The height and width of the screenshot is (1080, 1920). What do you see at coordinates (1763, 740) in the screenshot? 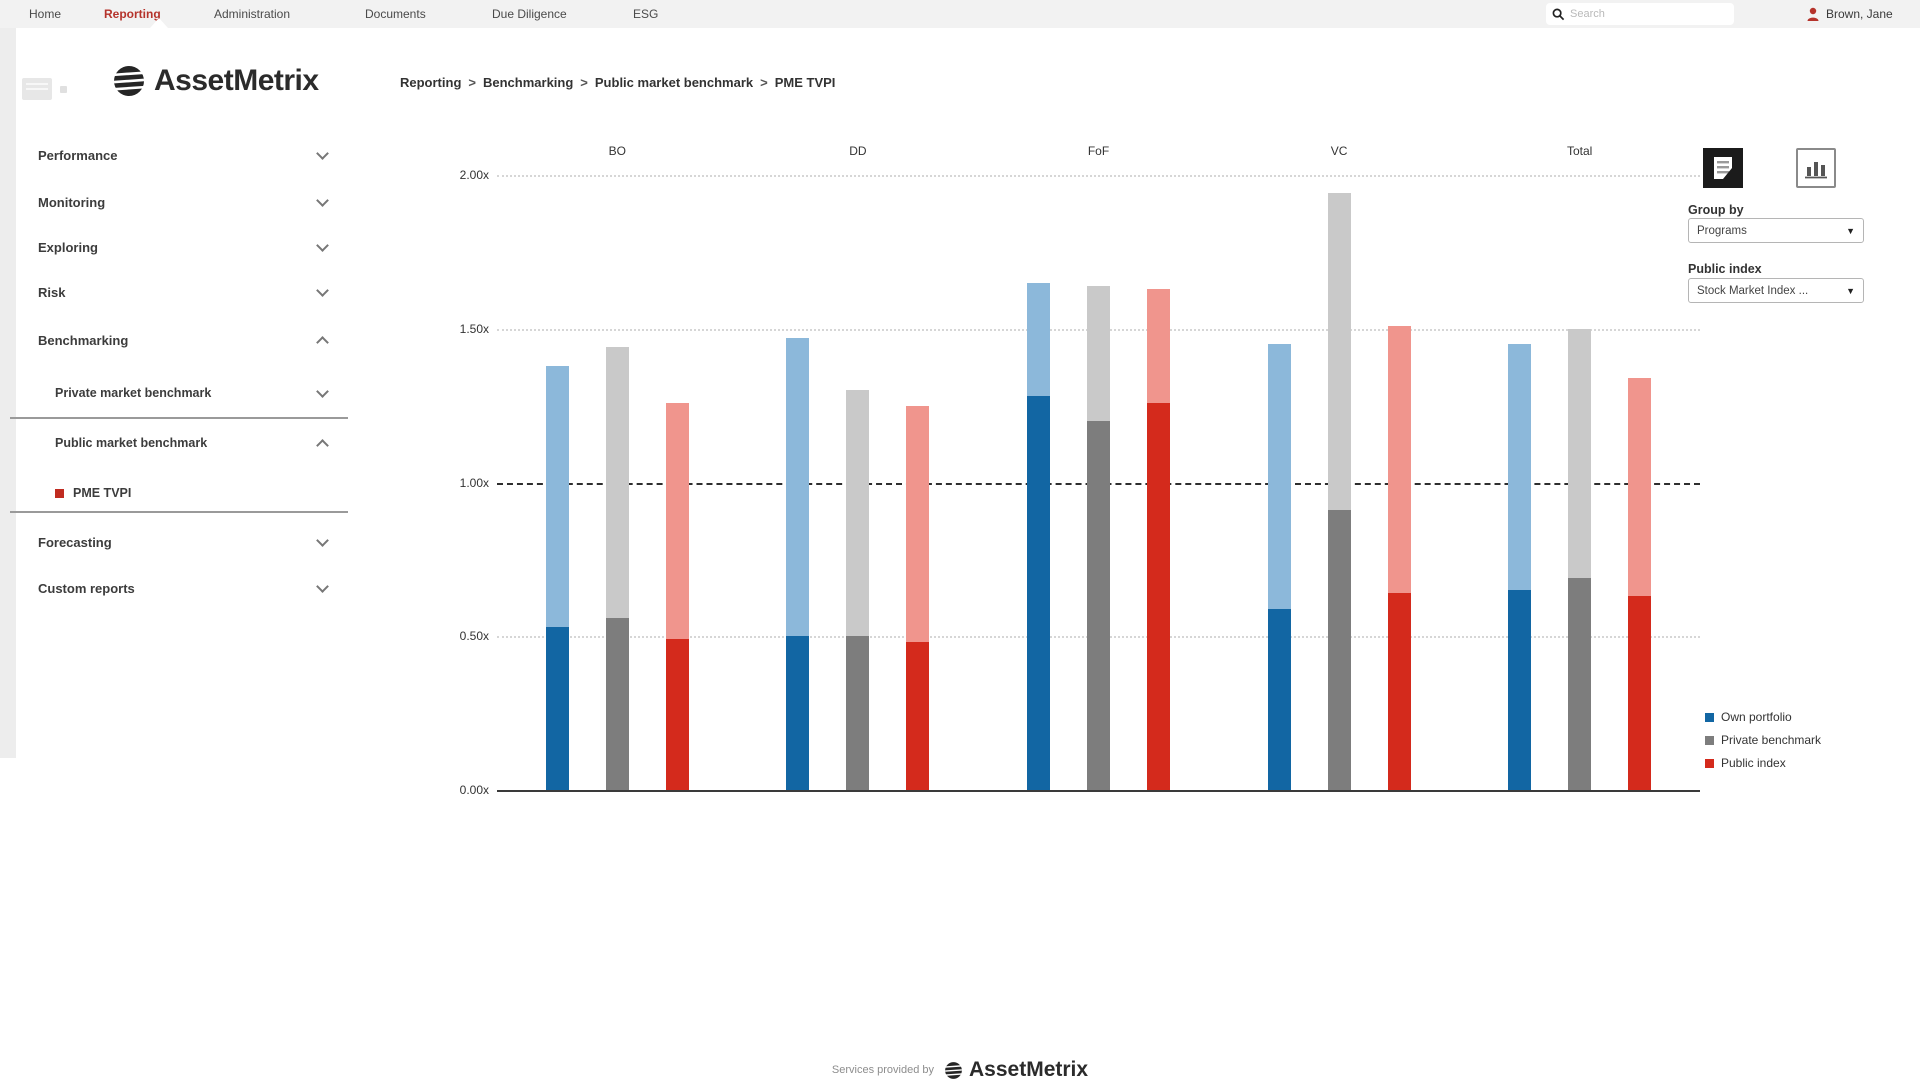
I see `legend-item-private-benchmark: Private benchmark` at bounding box center [1763, 740].